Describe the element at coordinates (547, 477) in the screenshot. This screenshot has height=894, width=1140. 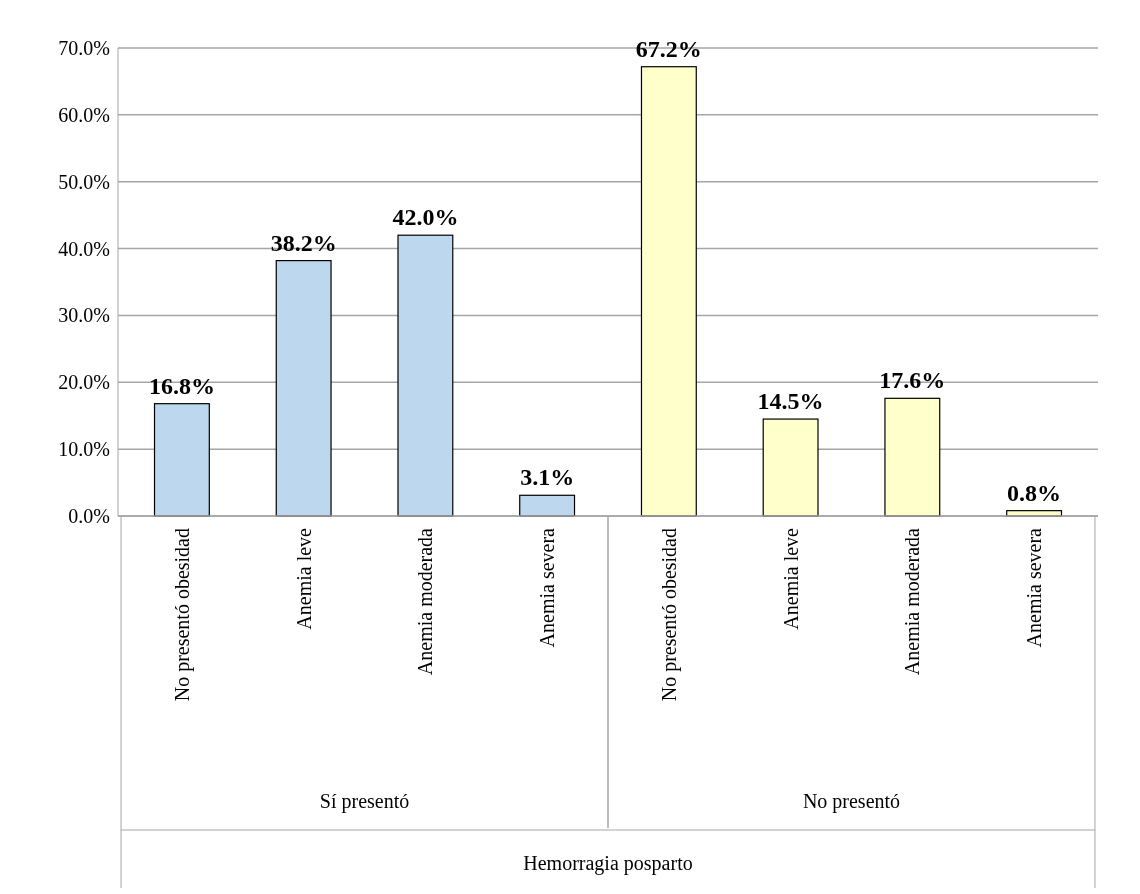
I see `data-label: 3.1%` at that location.